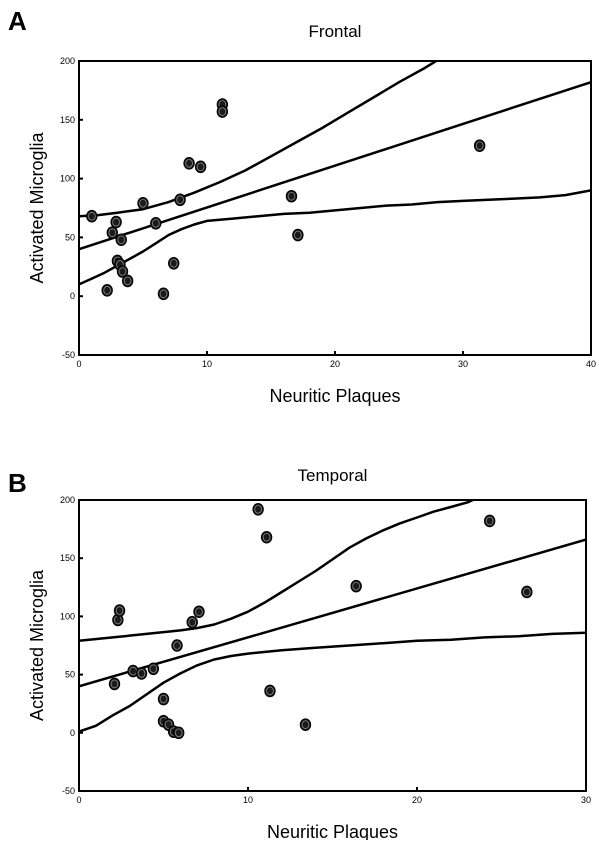 Image resolution: width=599 pixels, height=841 pixels. Describe the element at coordinates (333, 475) in the screenshot. I see `chart-title: Temporal` at that location.